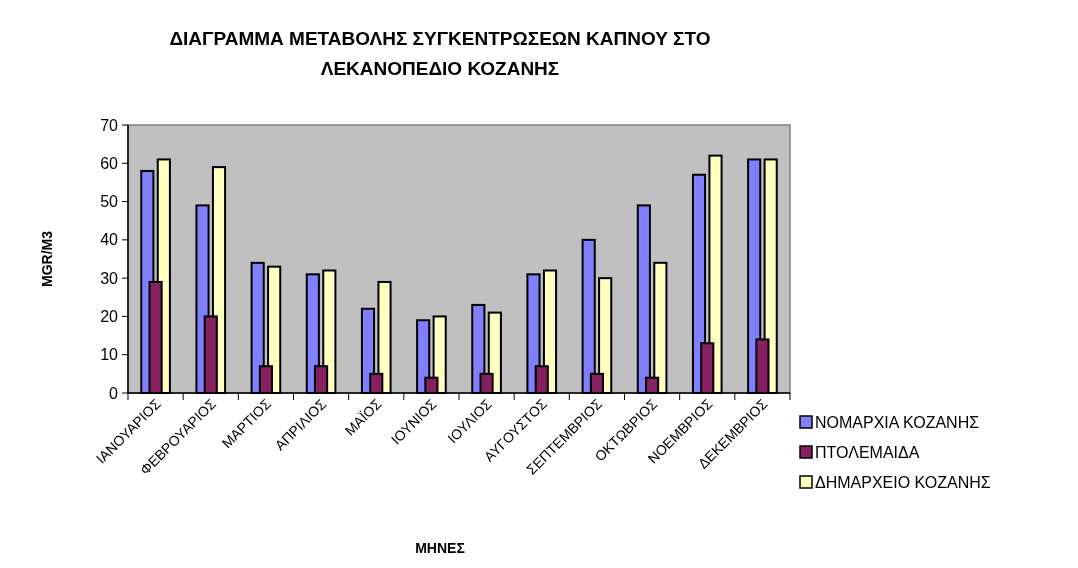 The height and width of the screenshot is (568, 1078). Describe the element at coordinates (109, 163) in the screenshot. I see `y-tick-label: 60` at that location.